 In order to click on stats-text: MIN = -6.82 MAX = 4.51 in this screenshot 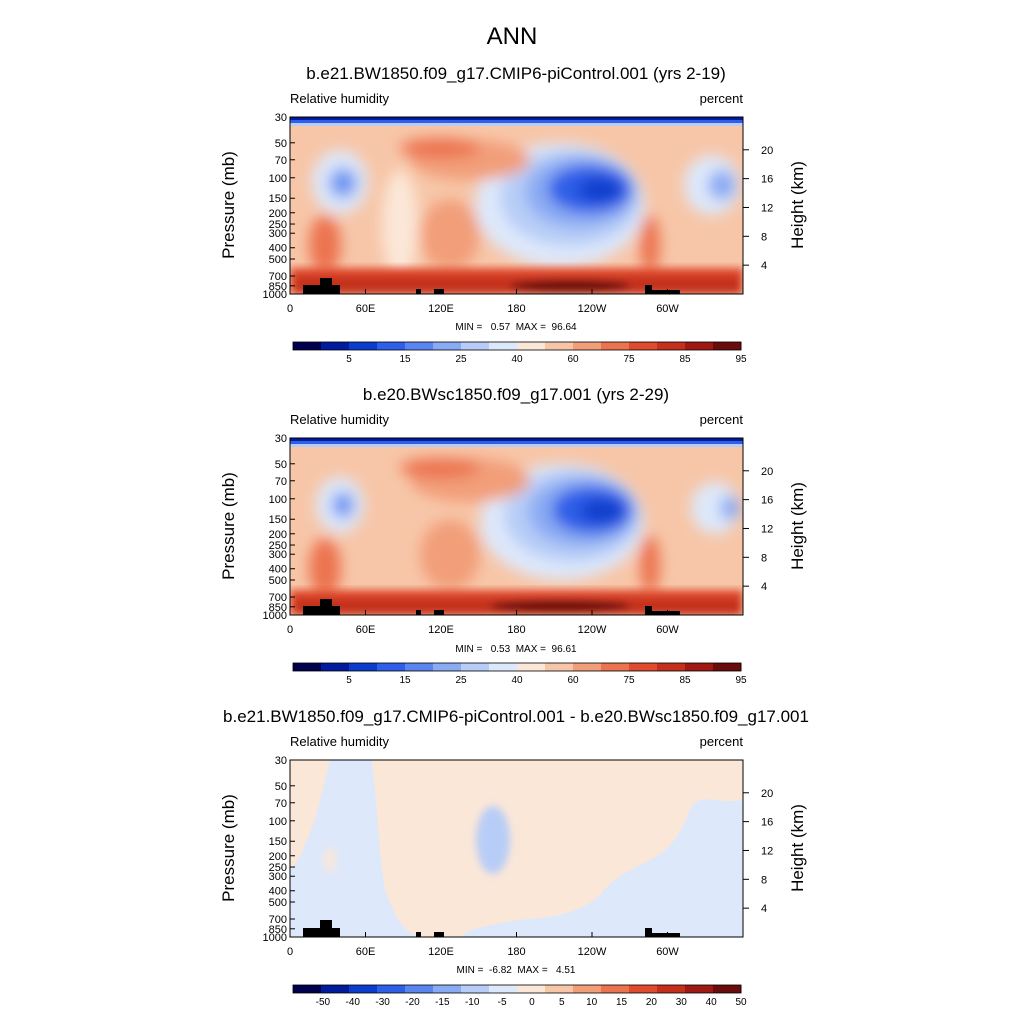, I will do `click(516, 970)`.